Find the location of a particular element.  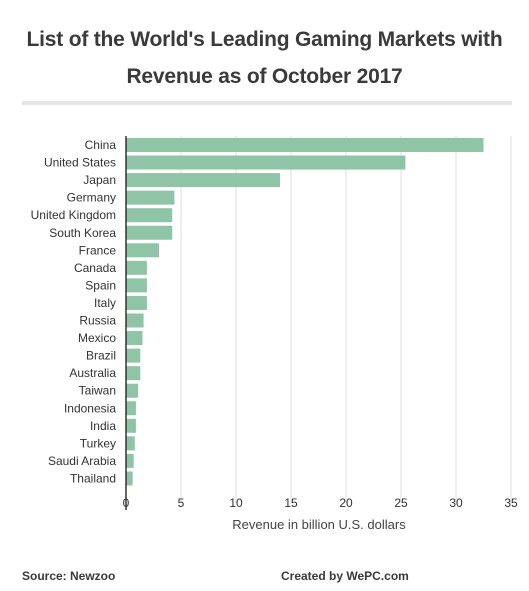

category-label: Taiwan is located at coordinates (97, 391).